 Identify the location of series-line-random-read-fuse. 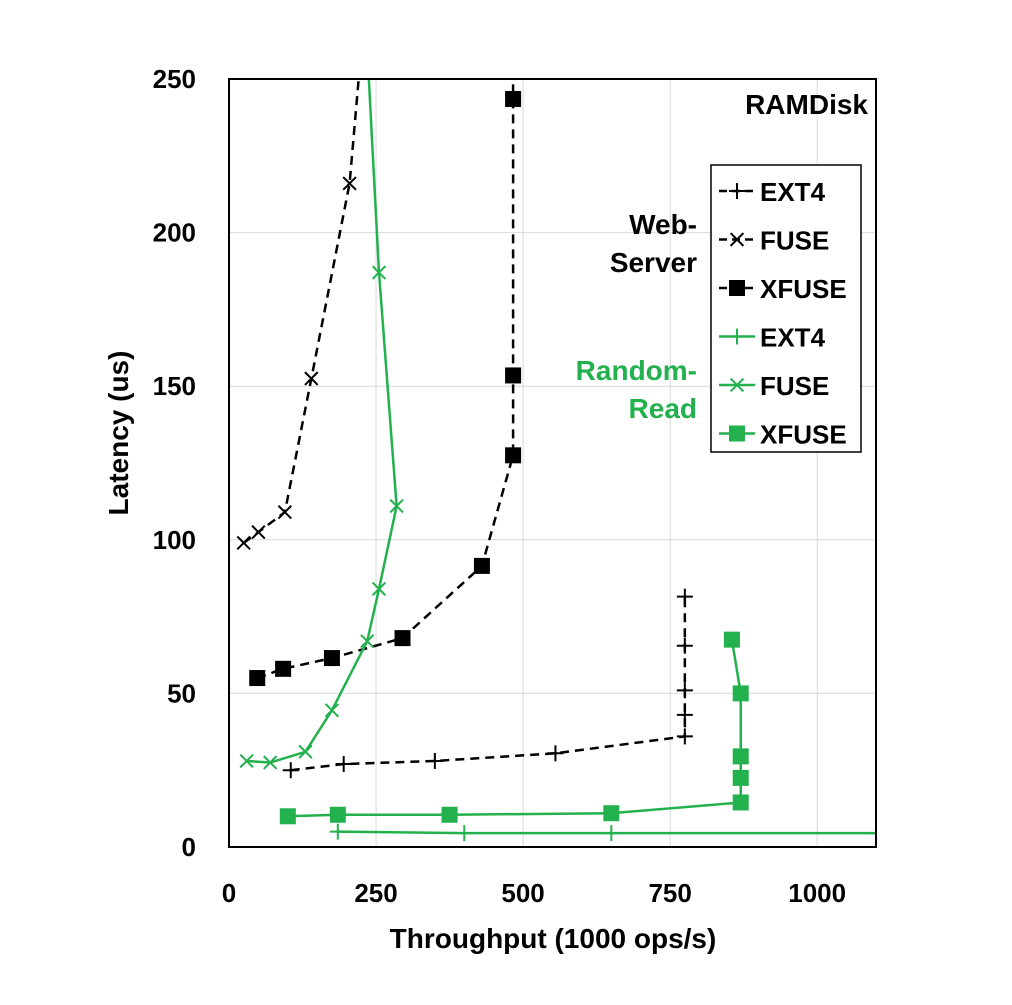
(322, 421).